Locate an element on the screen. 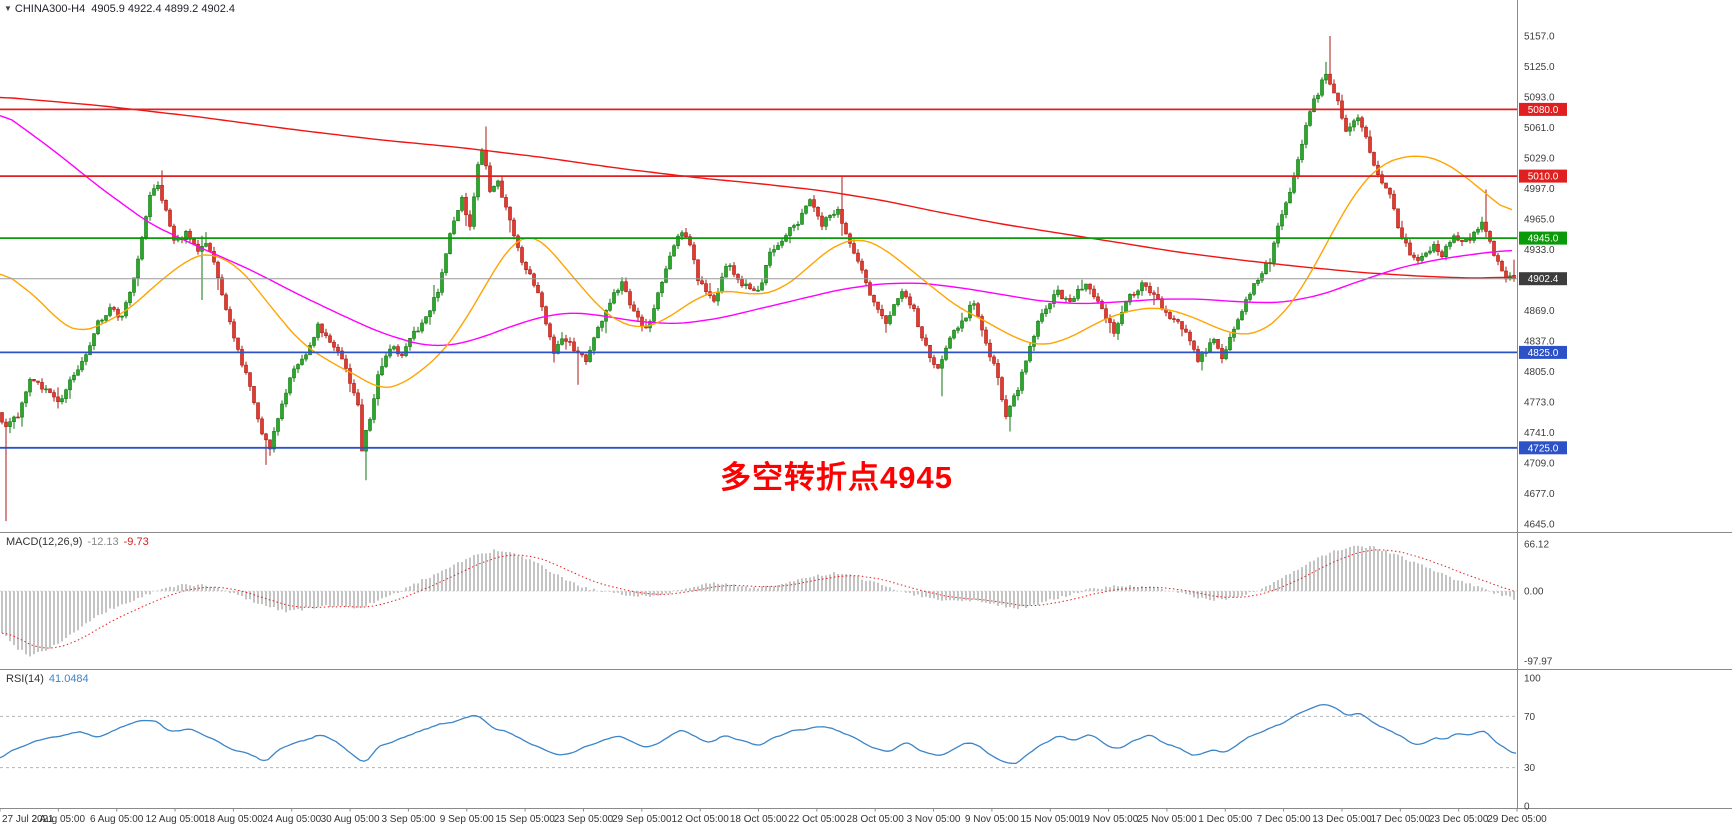 The width and height of the screenshot is (1732, 839). level-badge-5080.0-bg is located at coordinates (1543, 109).